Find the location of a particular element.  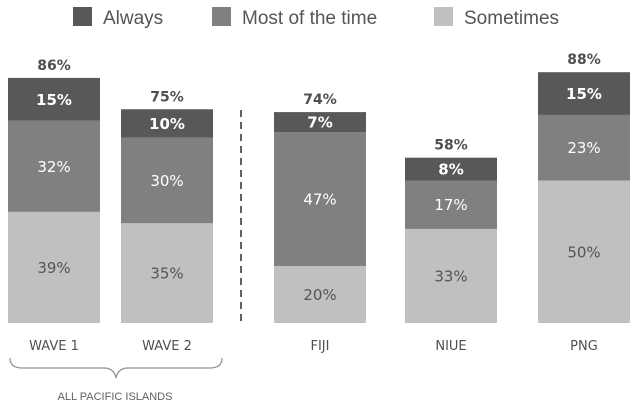

bar-label-wave-1-most-of-the-time: 32% is located at coordinates (53, 167).